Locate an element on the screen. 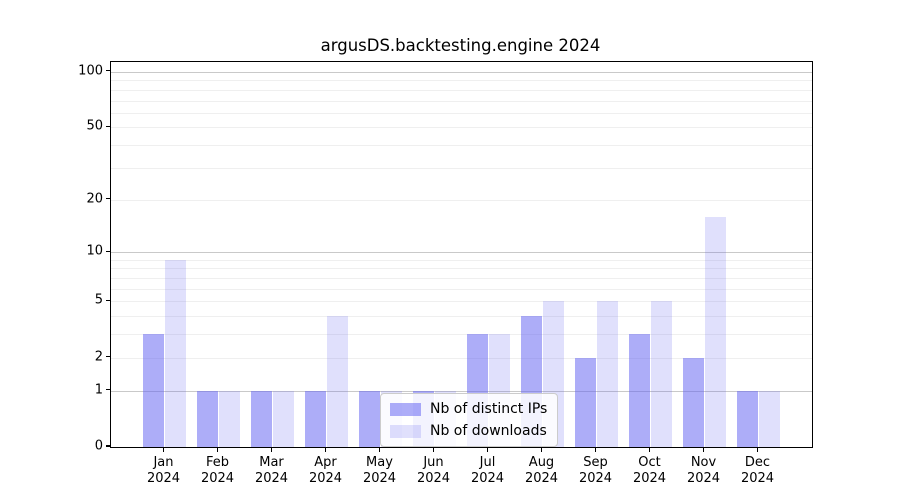  bar-downloads-nov is located at coordinates (715, 331).